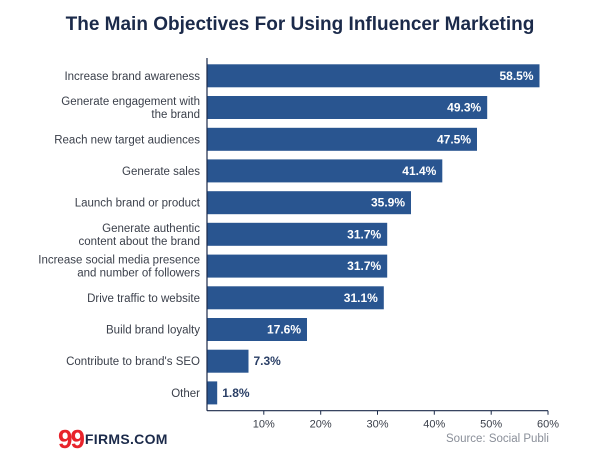  Describe the element at coordinates (284, 330) in the screenshot. I see `bar-value-label: 17.6%` at that location.